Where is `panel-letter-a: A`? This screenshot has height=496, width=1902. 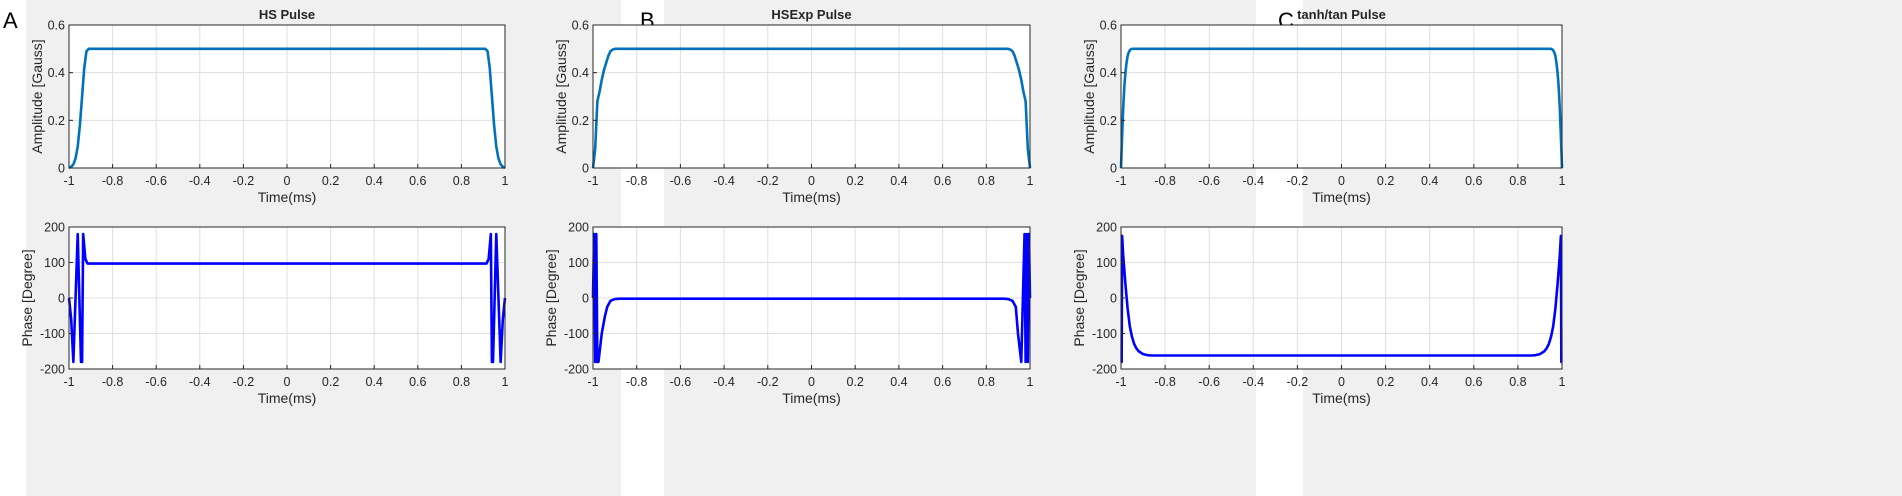 panel-letter-a: A is located at coordinates (10, 20).